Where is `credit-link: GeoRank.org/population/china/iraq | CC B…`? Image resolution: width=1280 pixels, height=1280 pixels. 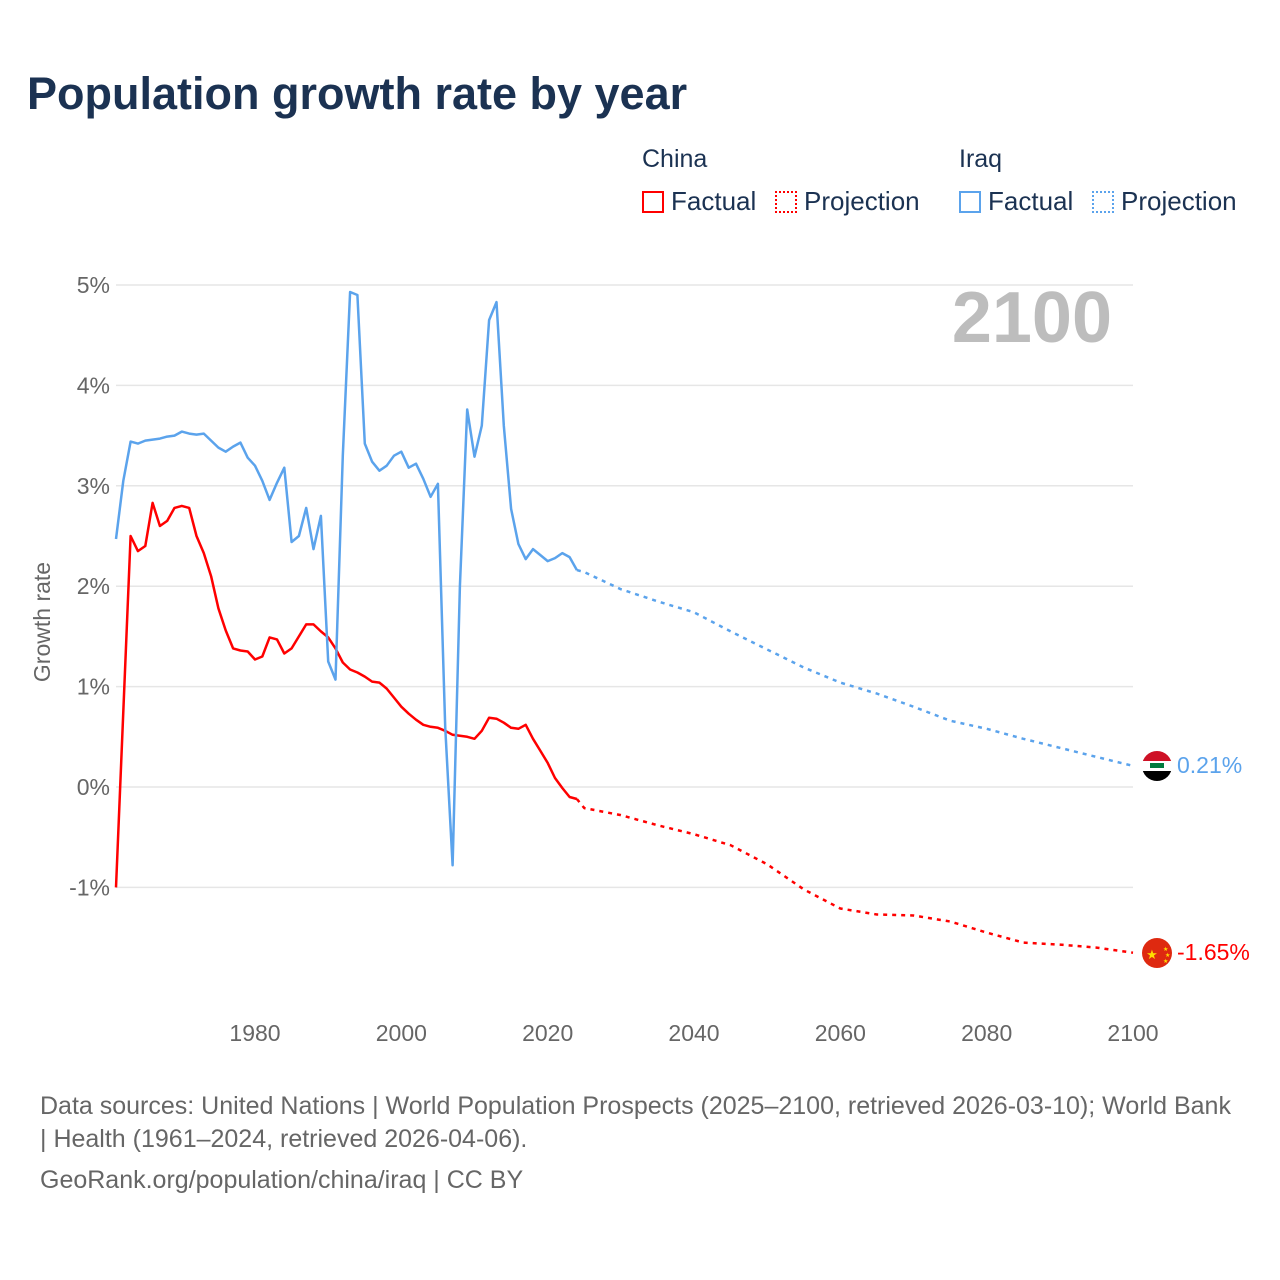 credit-link: GeoRank.org/population/china/iraq | CC B… is located at coordinates (282, 1180).